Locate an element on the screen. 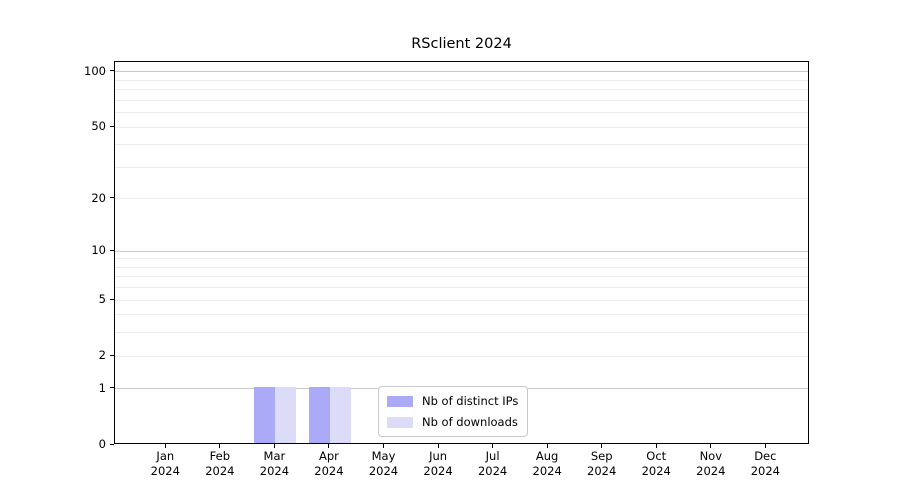  x-tick-label: Feb 2024 is located at coordinates (220, 464).